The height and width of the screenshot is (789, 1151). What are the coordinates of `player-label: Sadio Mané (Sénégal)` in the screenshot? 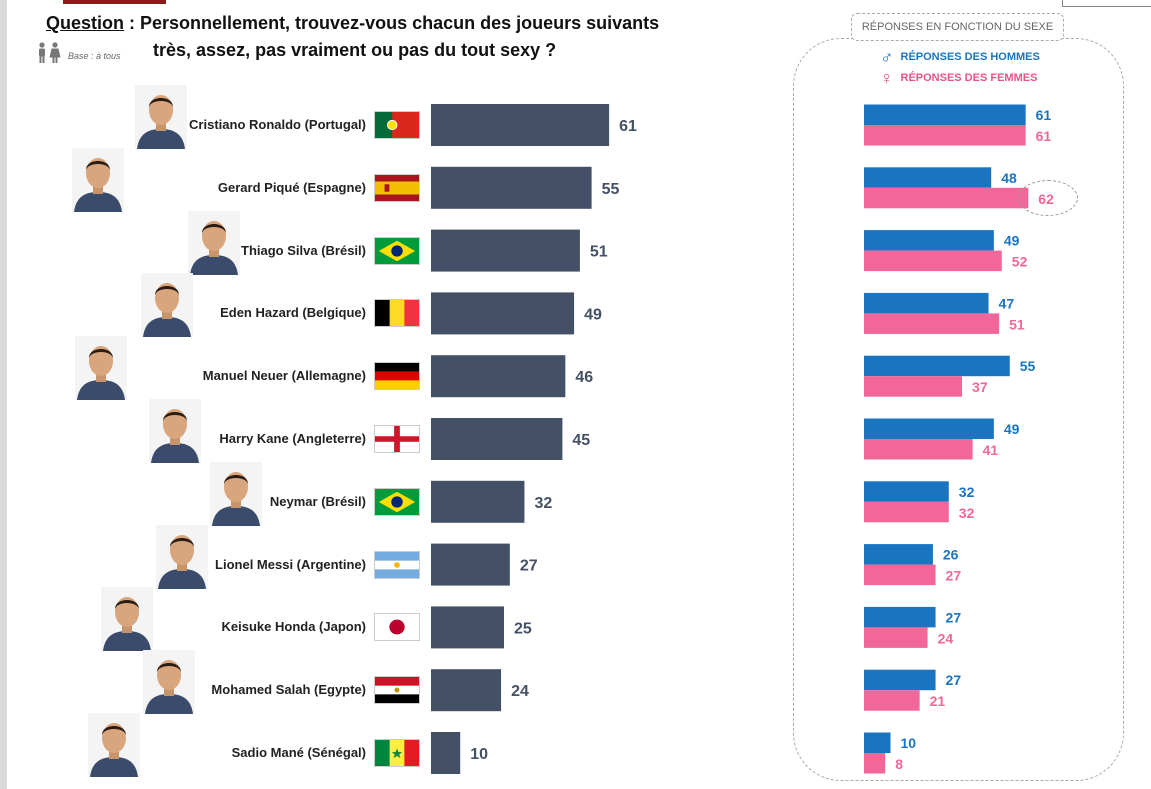 It's located at (298, 752).